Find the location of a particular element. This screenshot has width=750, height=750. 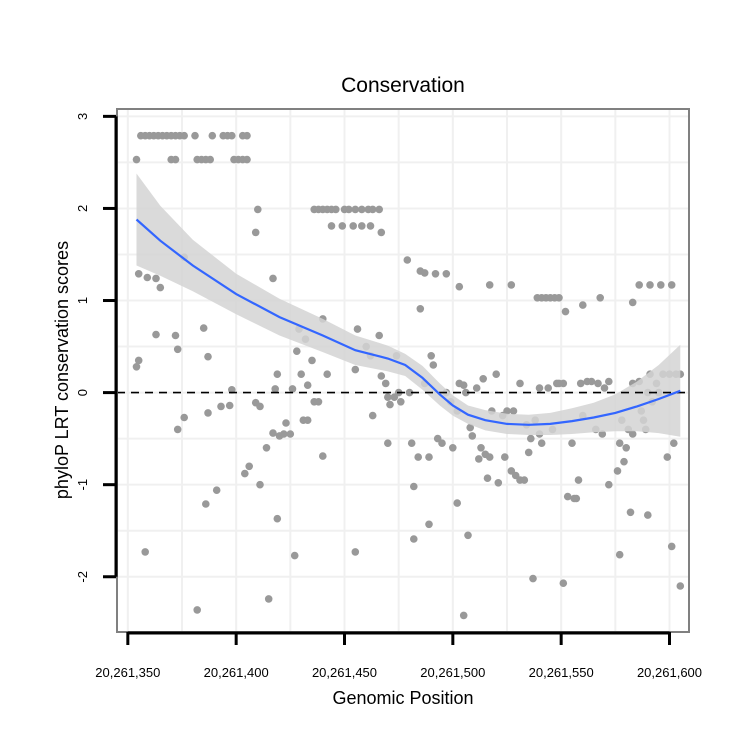

y-axis: -2 -1 0 1 2 3 is located at coordinates (96, 348).